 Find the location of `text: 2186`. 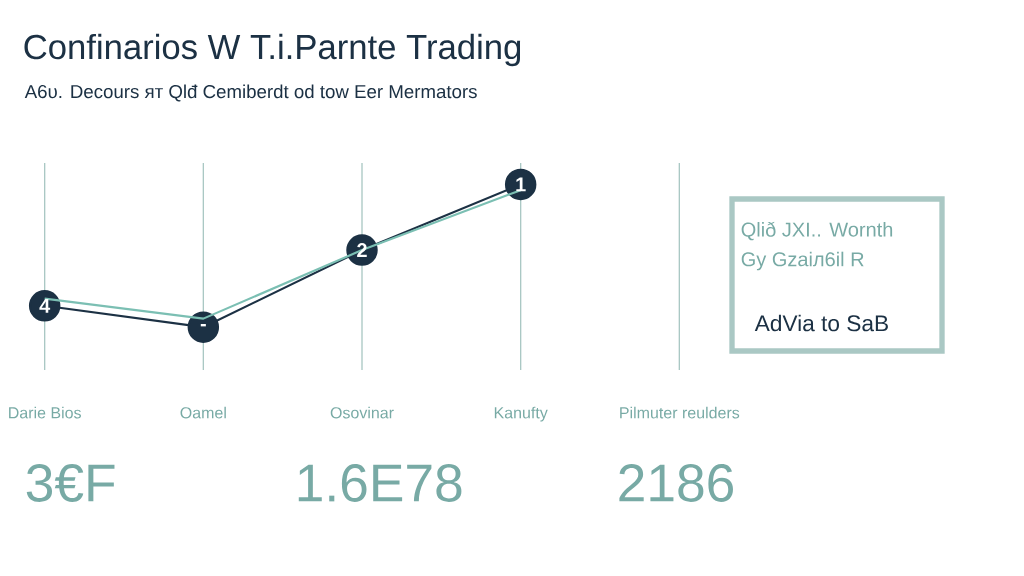

text: 2186 is located at coordinates (676, 483).